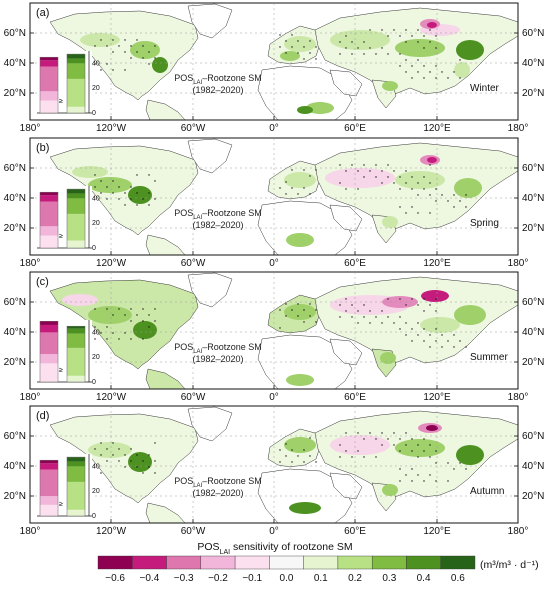  I want to click on vegetation-patches, so click(286, 468).